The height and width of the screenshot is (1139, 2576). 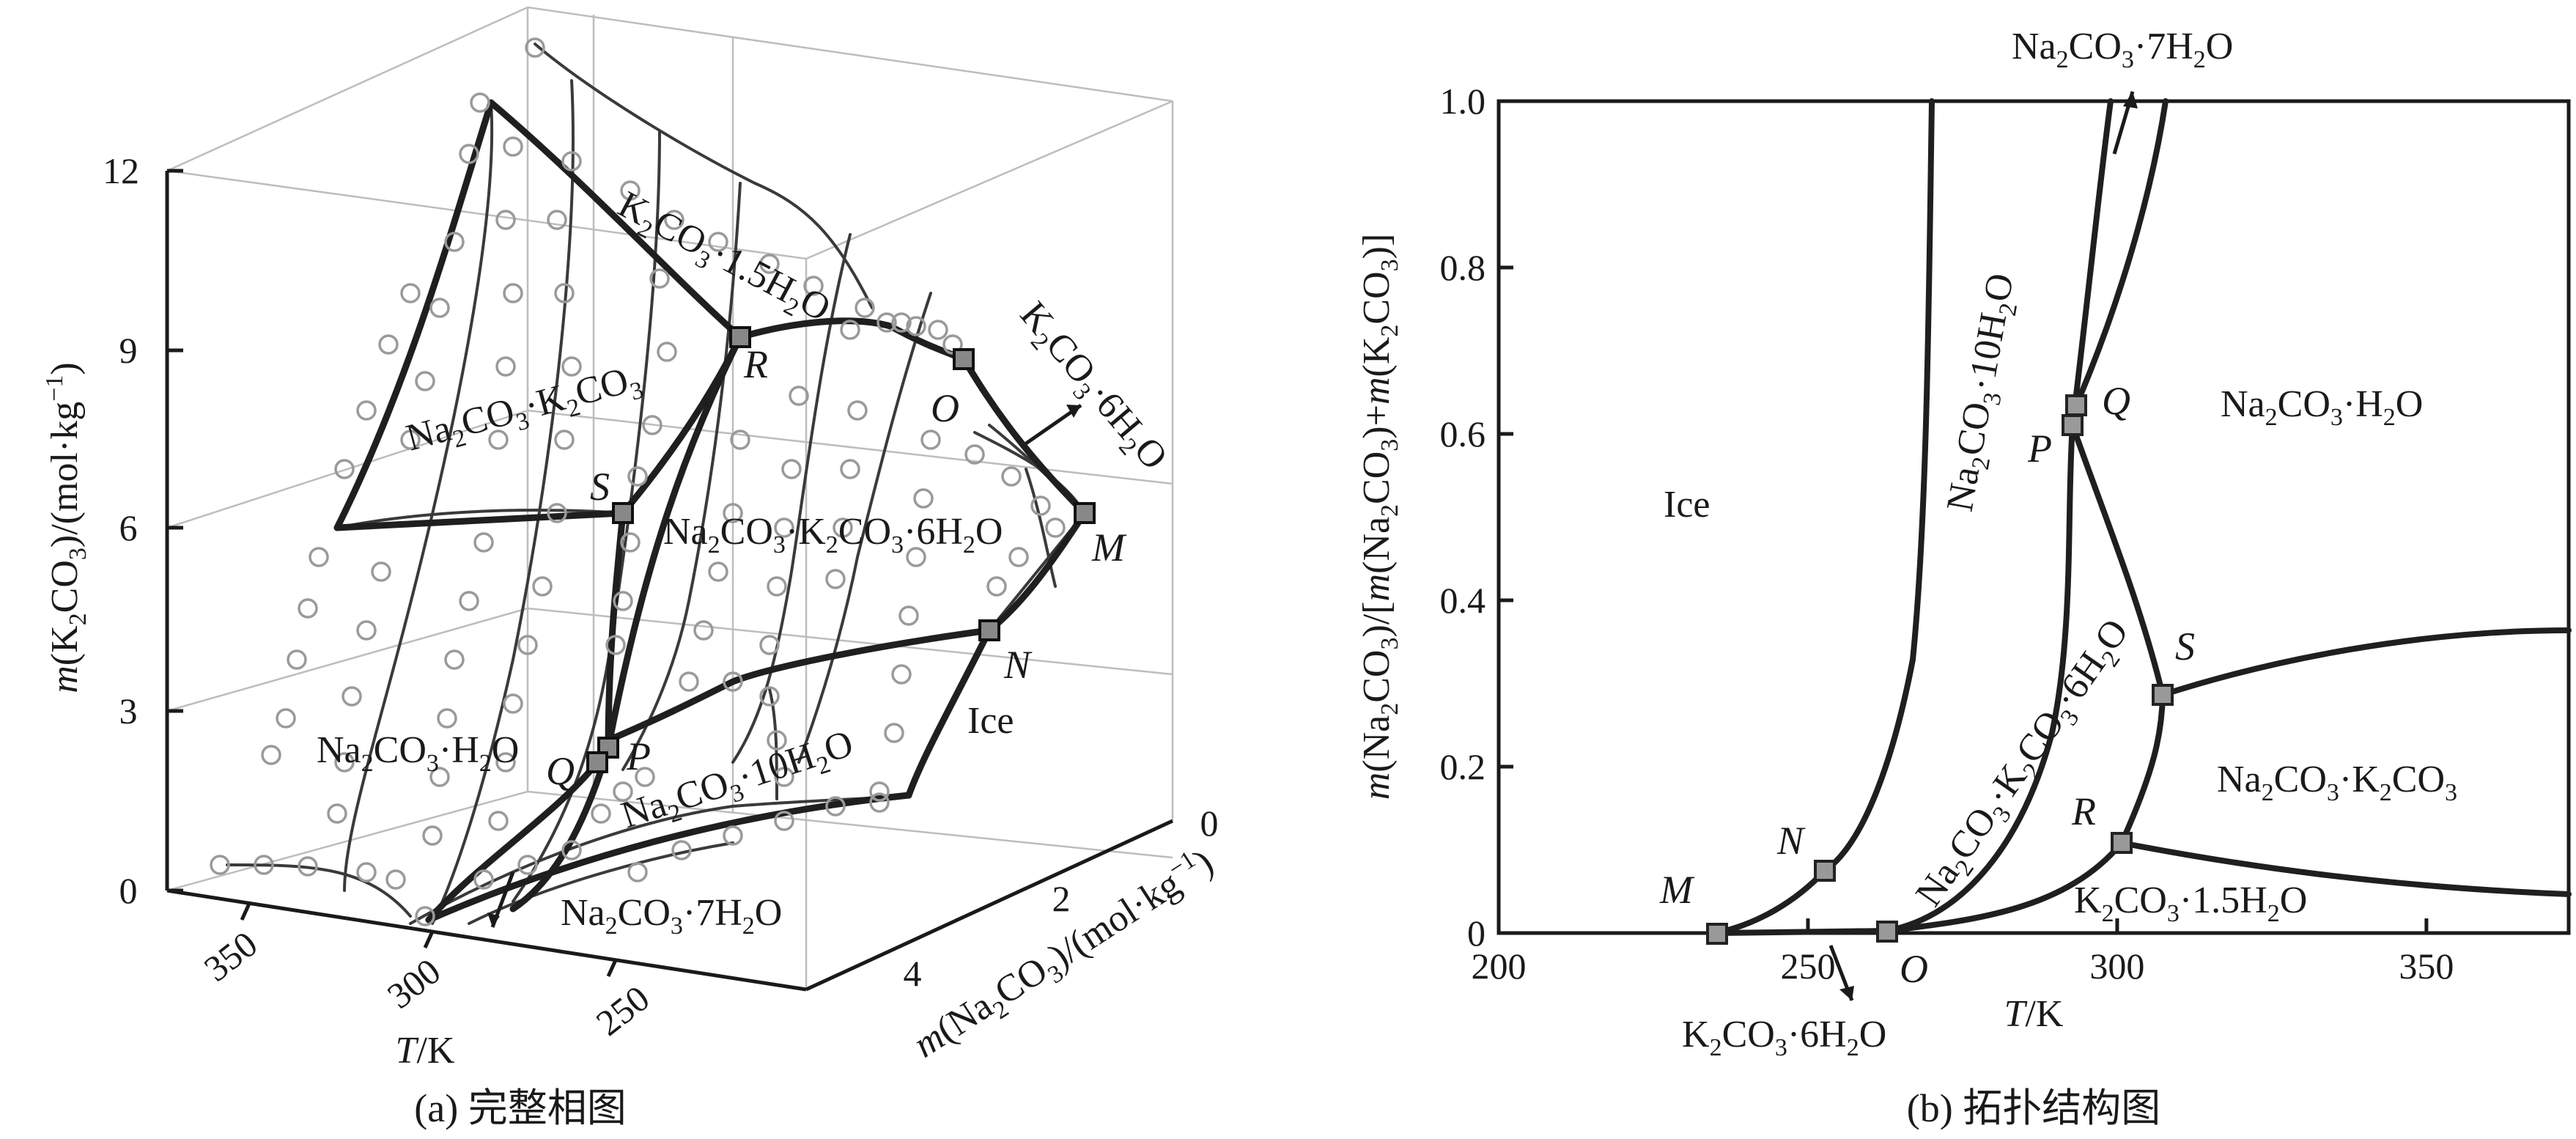 I want to click on point-label-p: P, so click(x=638, y=756).